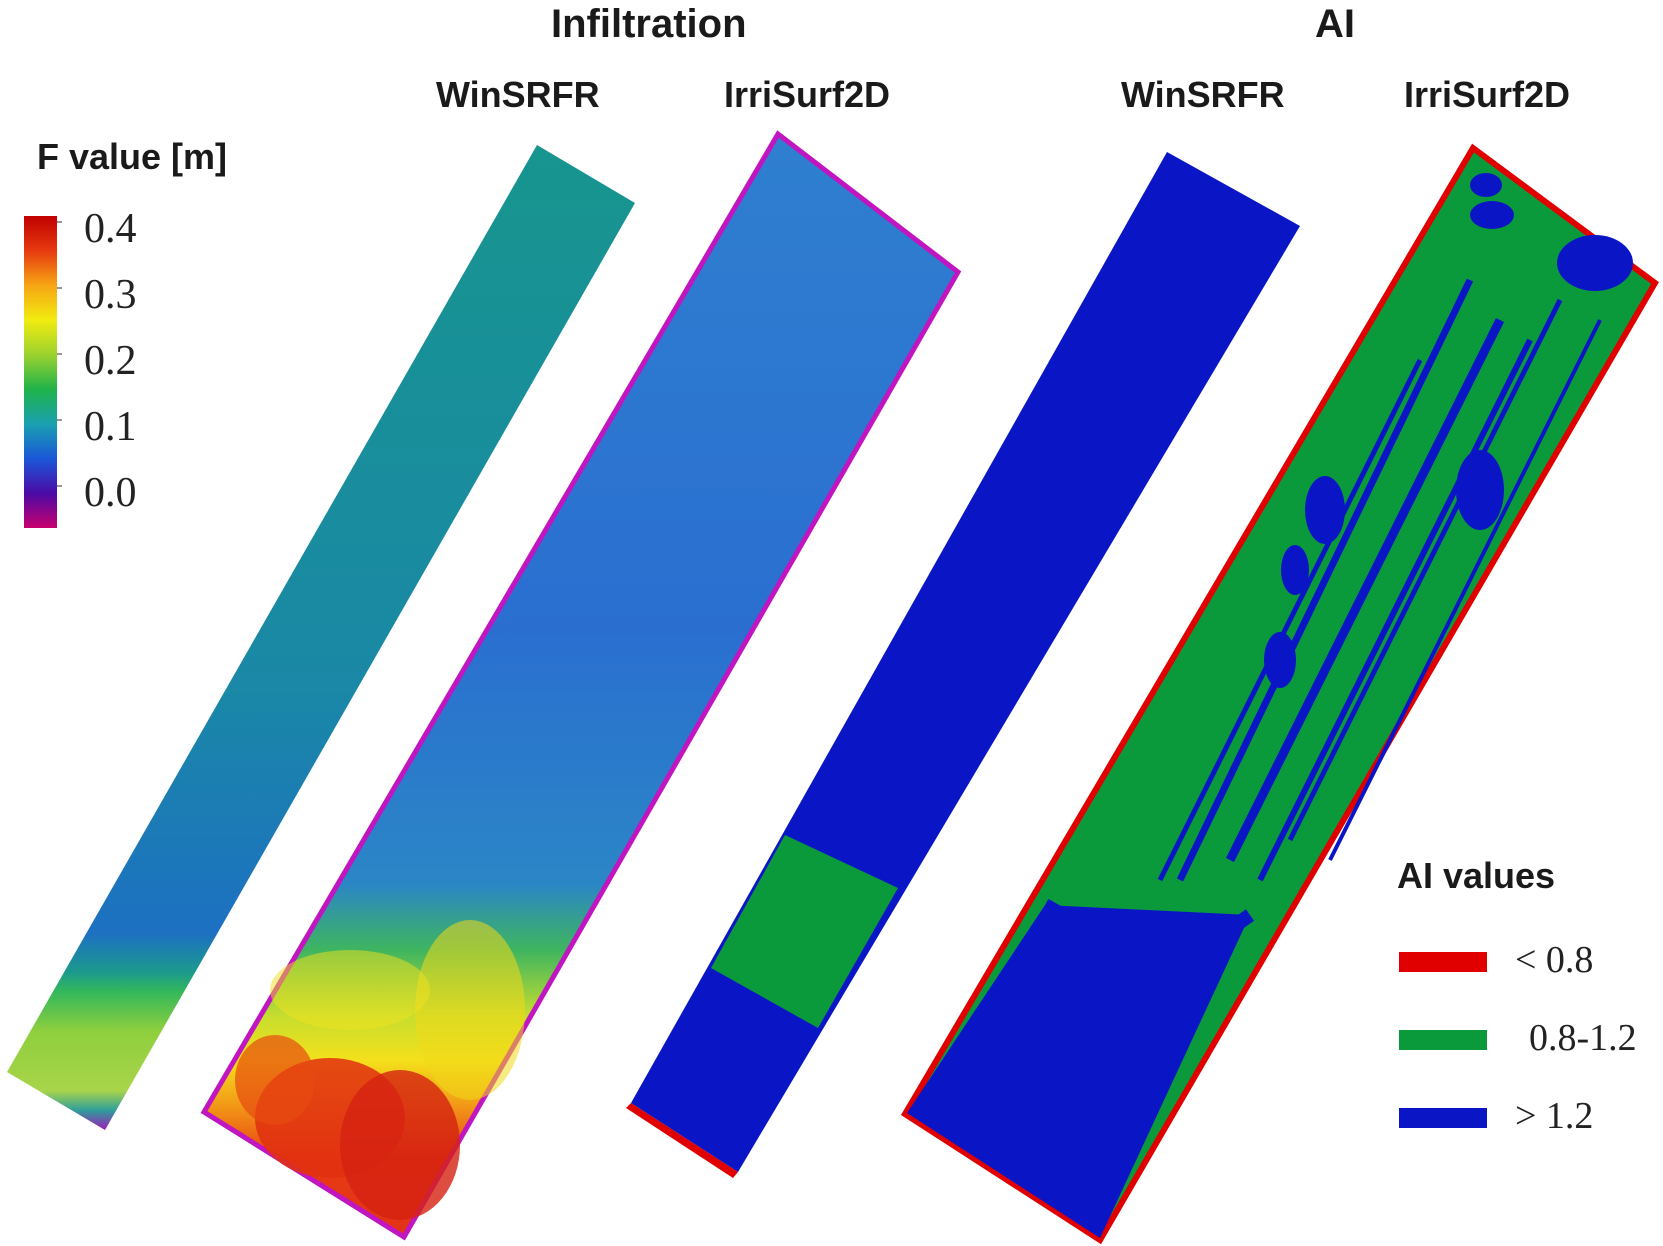  I want to click on panel-title-irrisurf2d-infiltration: IrriSurf2D, so click(807, 94).